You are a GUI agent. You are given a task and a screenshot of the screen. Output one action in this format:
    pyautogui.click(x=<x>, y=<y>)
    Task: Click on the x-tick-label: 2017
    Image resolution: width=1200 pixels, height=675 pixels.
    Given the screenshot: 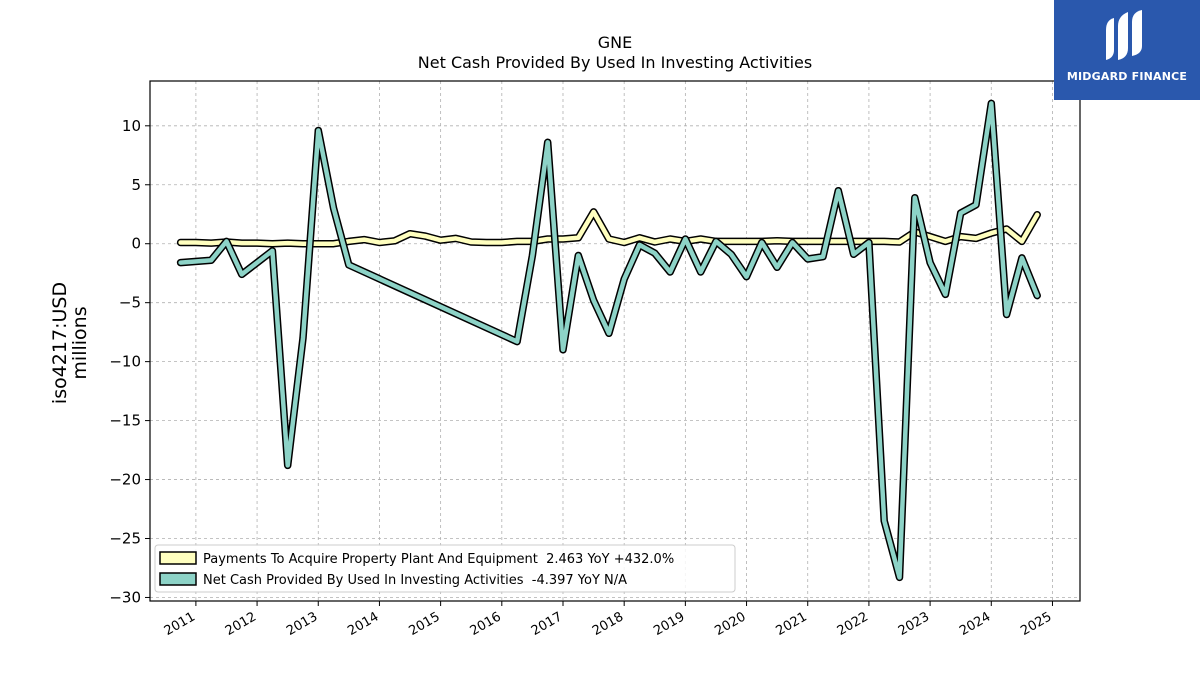 What is the action you would take?
    pyautogui.click(x=547, y=624)
    